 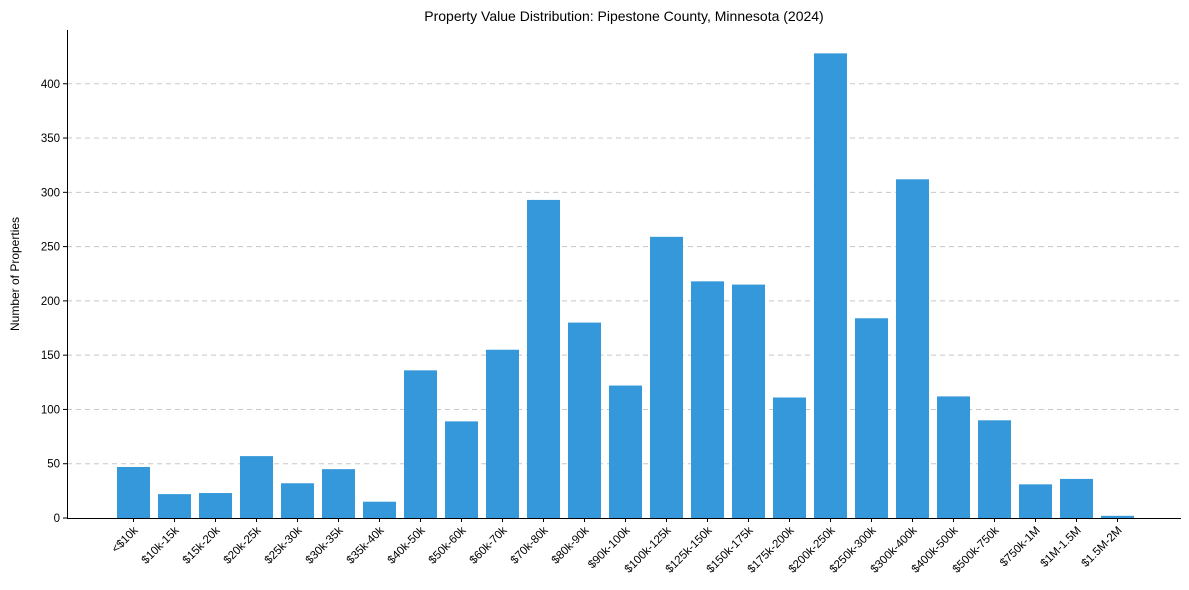 What do you see at coordinates (407, 545) in the screenshot?
I see `x-tick-label: $40k-50k` at bounding box center [407, 545].